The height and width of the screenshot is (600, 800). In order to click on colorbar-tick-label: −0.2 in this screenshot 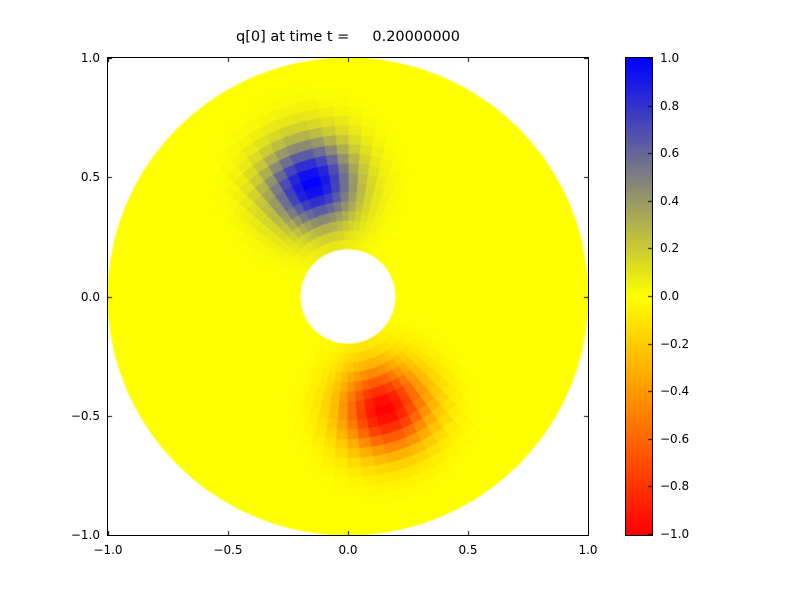, I will do `click(675, 343)`.